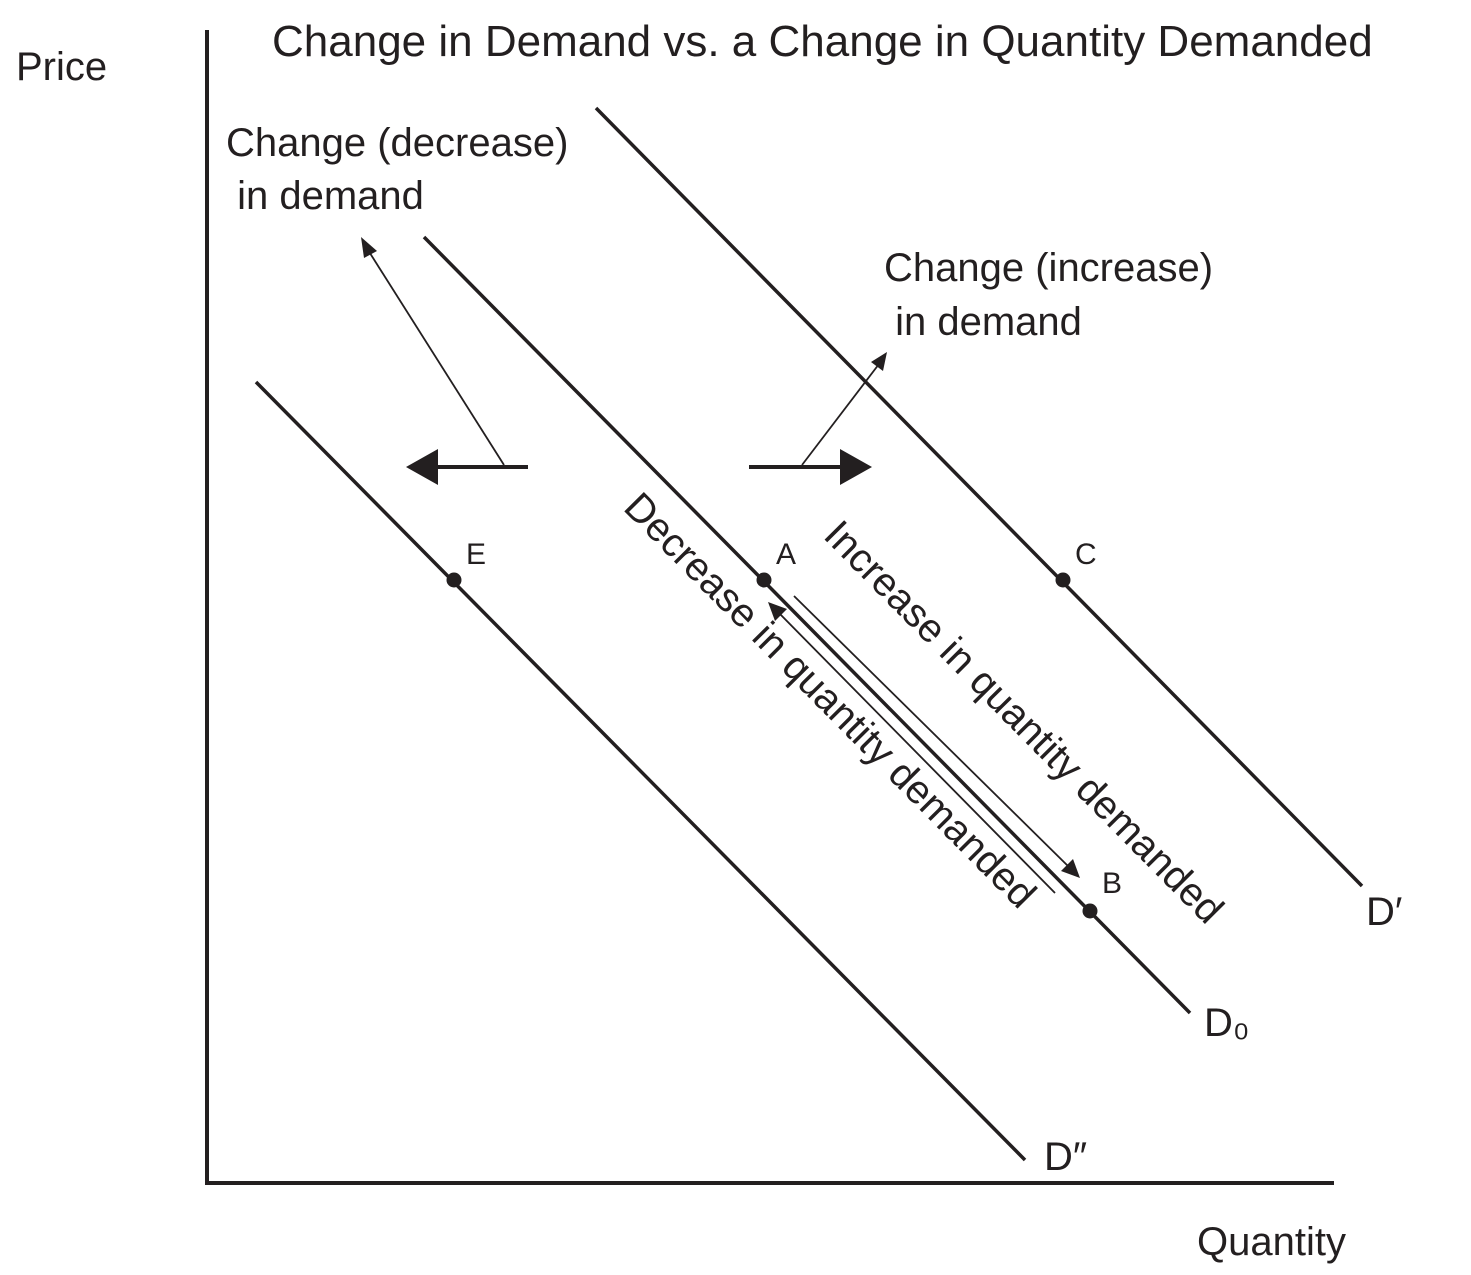 This screenshot has width=1471, height=1275. Describe the element at coordinates (764, 580) in the screenshot. I see `point-a` at that location.